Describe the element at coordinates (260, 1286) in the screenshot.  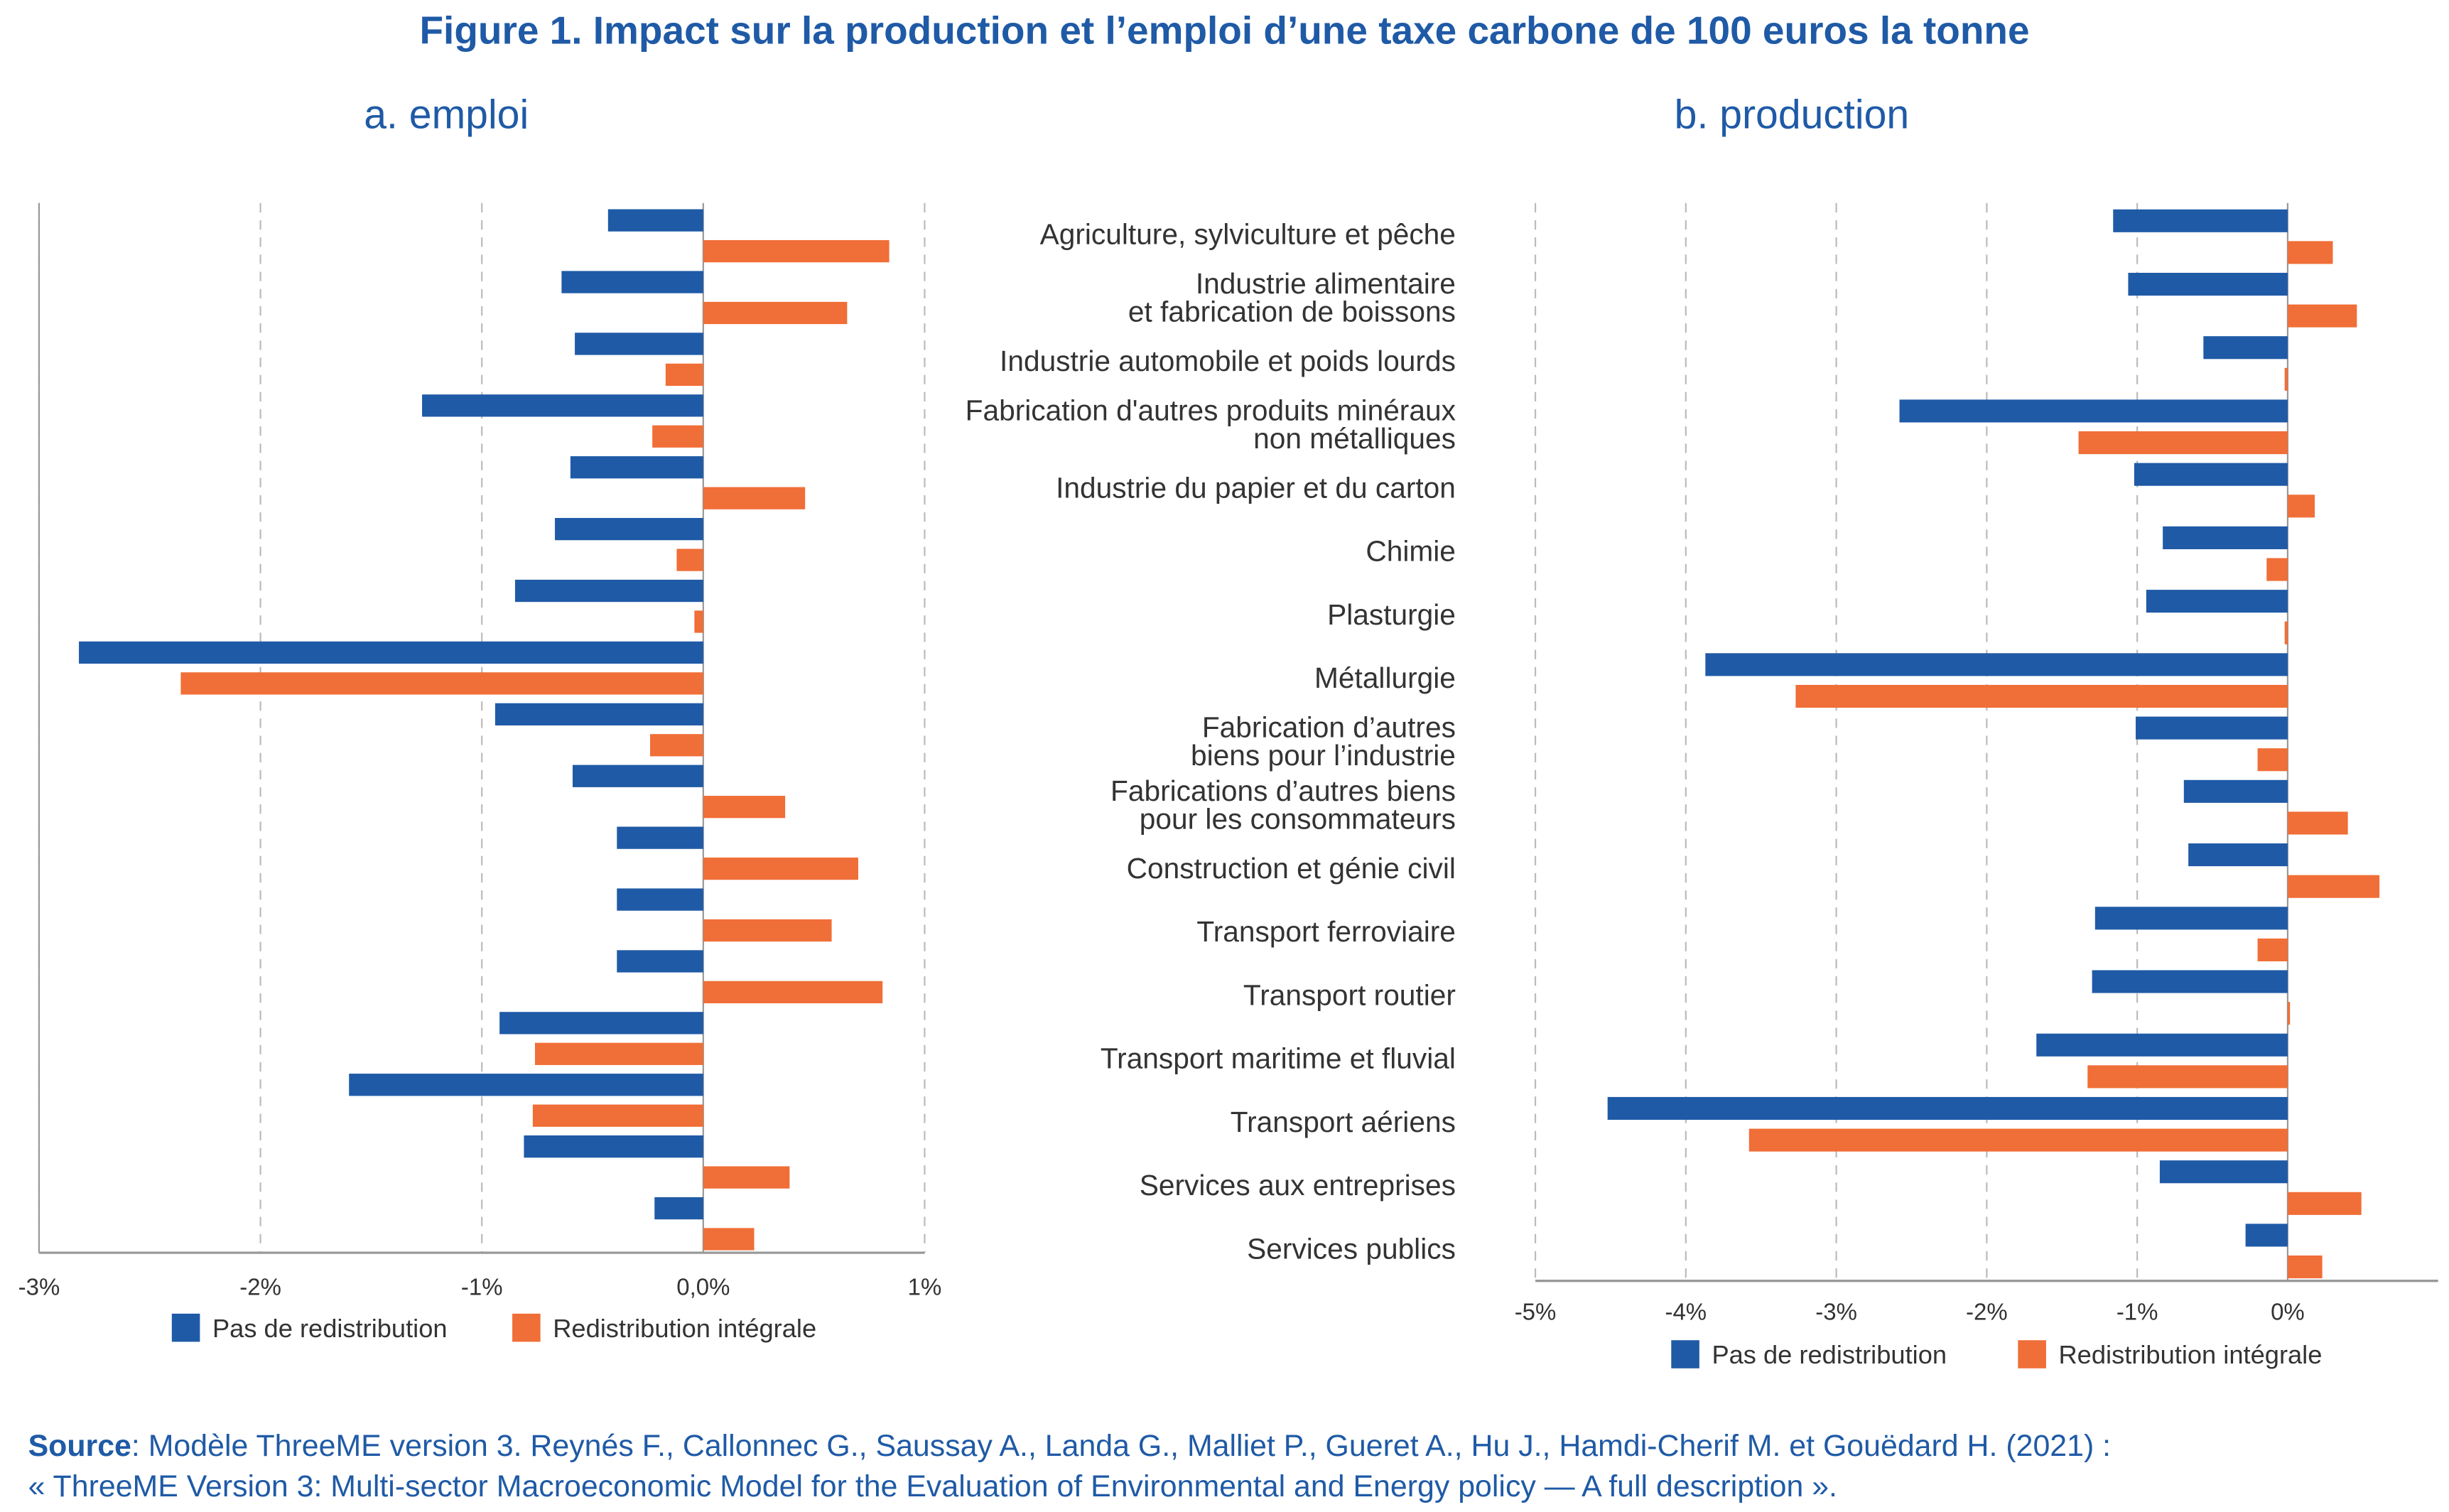
I see `emploi-tick-label: -2%` at that location.